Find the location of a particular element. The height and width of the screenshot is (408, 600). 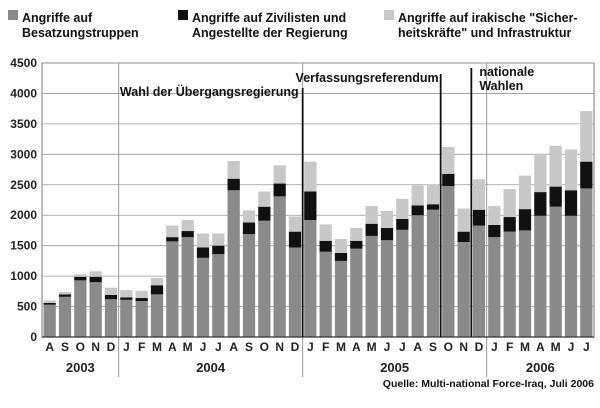

y-tick-label: 500 is located at coordinates (27, 307).